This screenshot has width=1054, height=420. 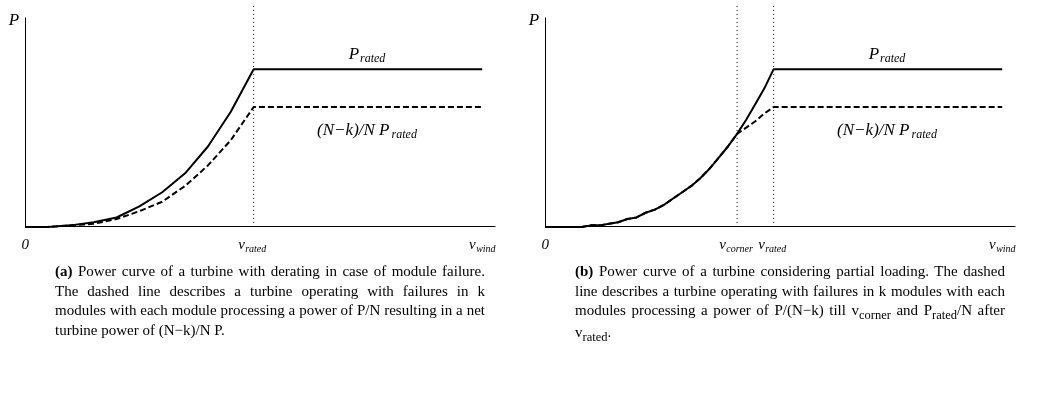 What do you see at coordinates (790, 304) in the screenshot?
I see `text: (b) Power curve of a turbine considering partial loading. The dashed line describes a turbine operating with failures in k modules with each modules processing a power of P/(N−k) till v$_{corner}$ and P$_{rated}$/N after v$_{rated}$.` at bounding box center [790, 304].